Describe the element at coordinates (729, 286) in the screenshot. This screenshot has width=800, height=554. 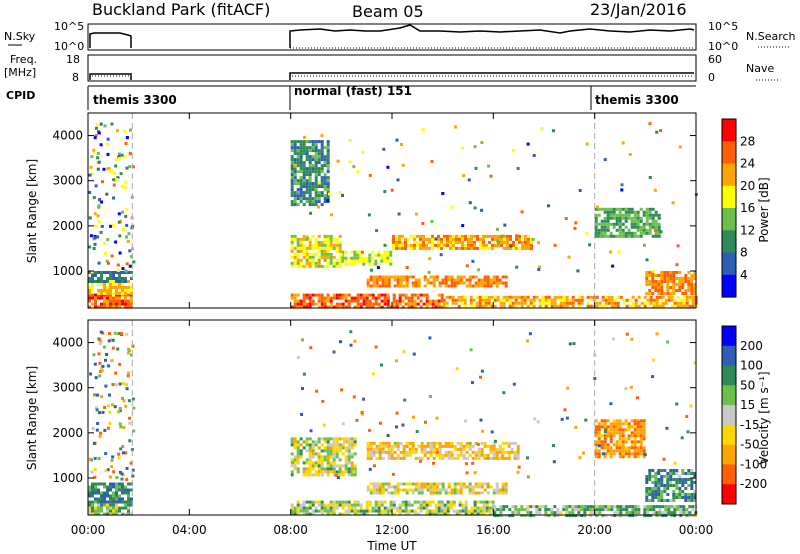
I see `colorbar-swatch` at that location.